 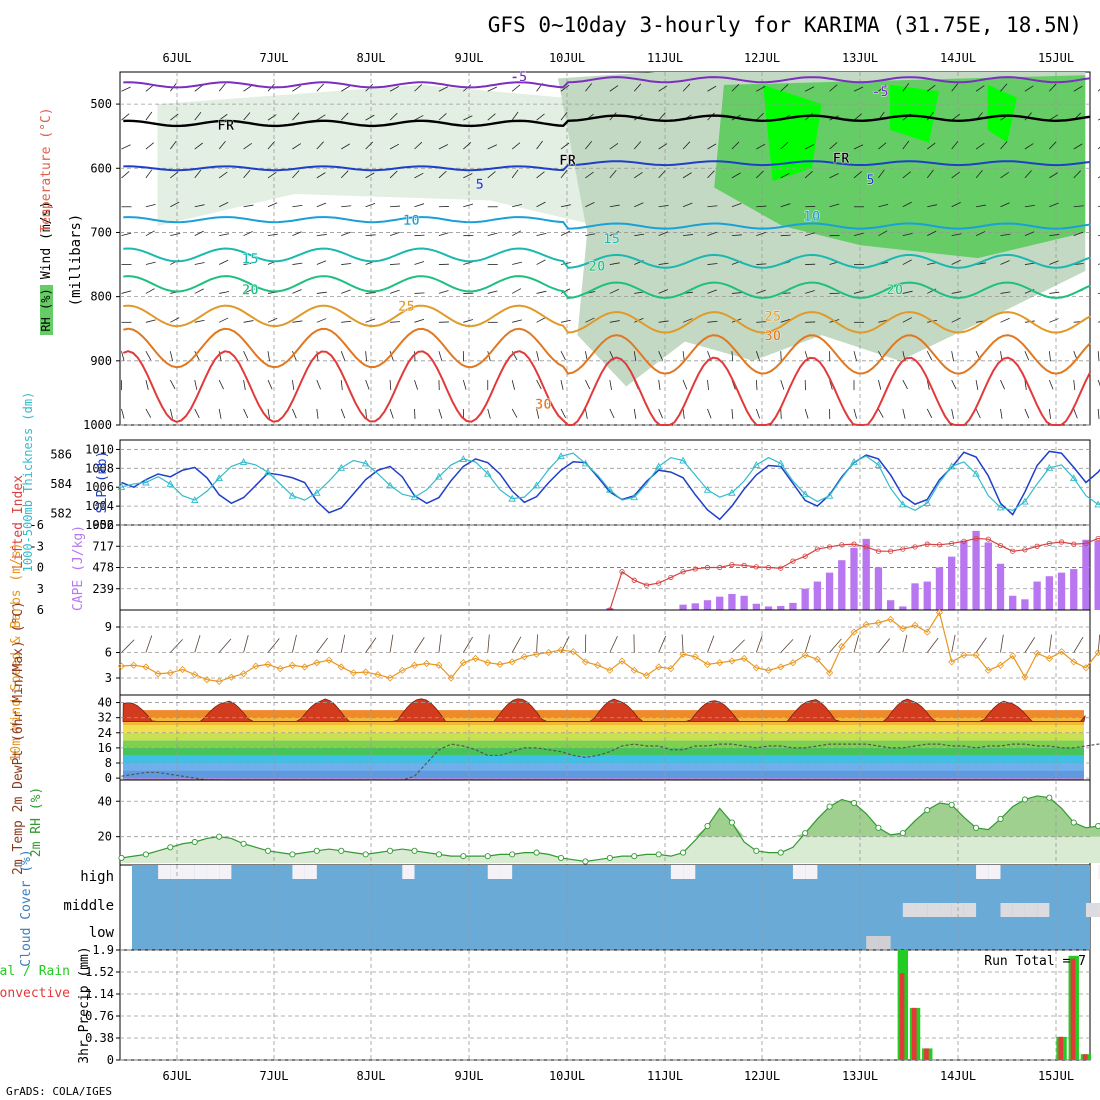 I want to click on cloud-level-label: middle, so click(x=88, y=906).